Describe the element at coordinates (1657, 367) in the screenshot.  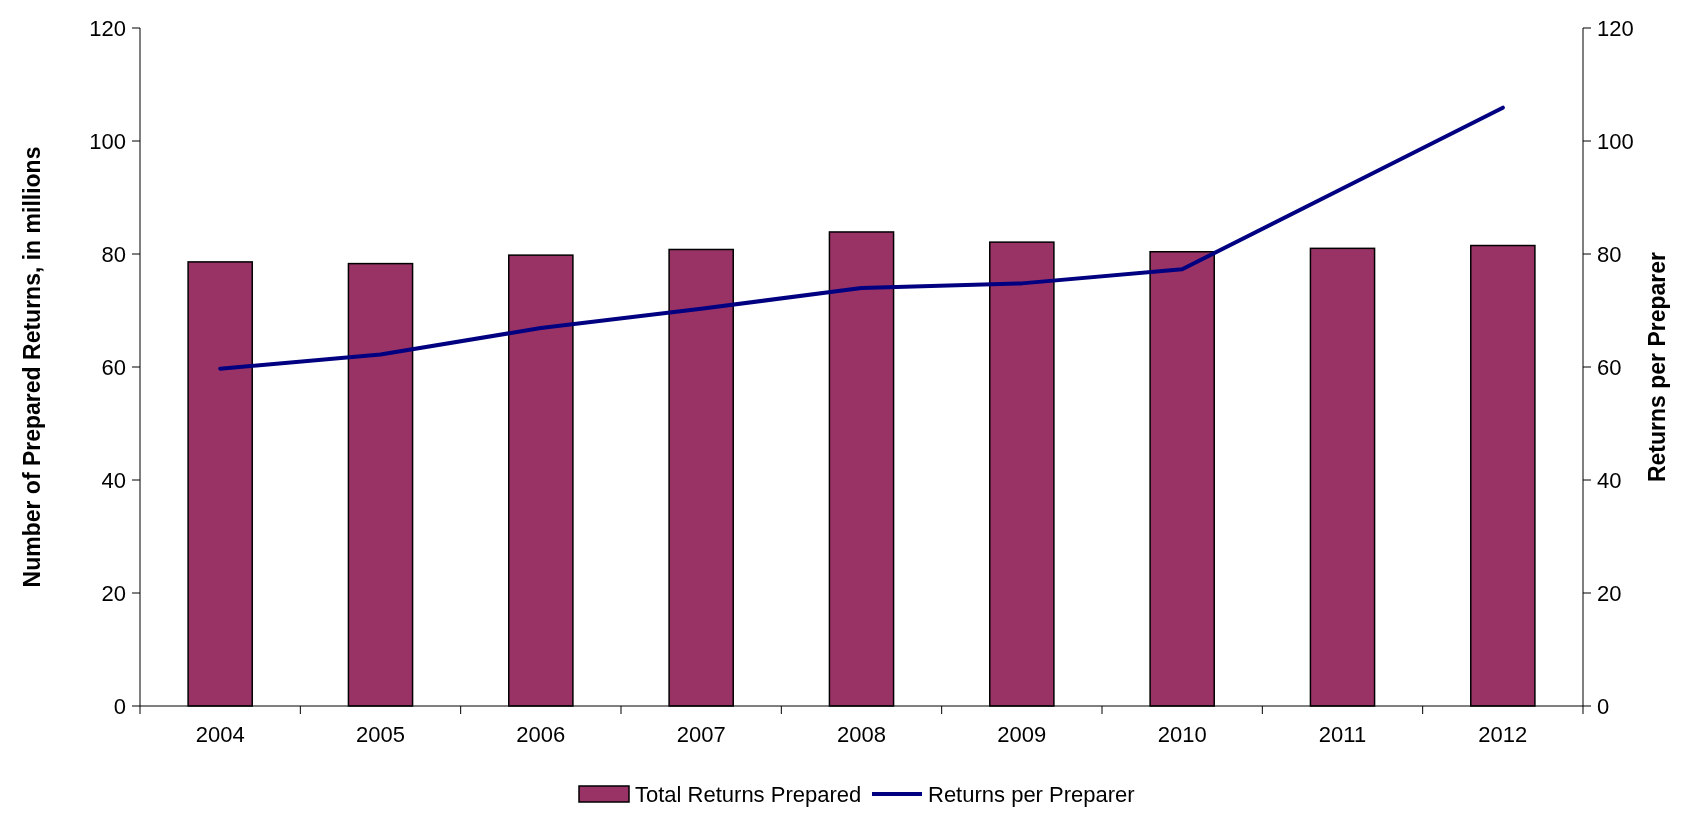
I see `y2-axis-title: Returns per Preparer` at that location.